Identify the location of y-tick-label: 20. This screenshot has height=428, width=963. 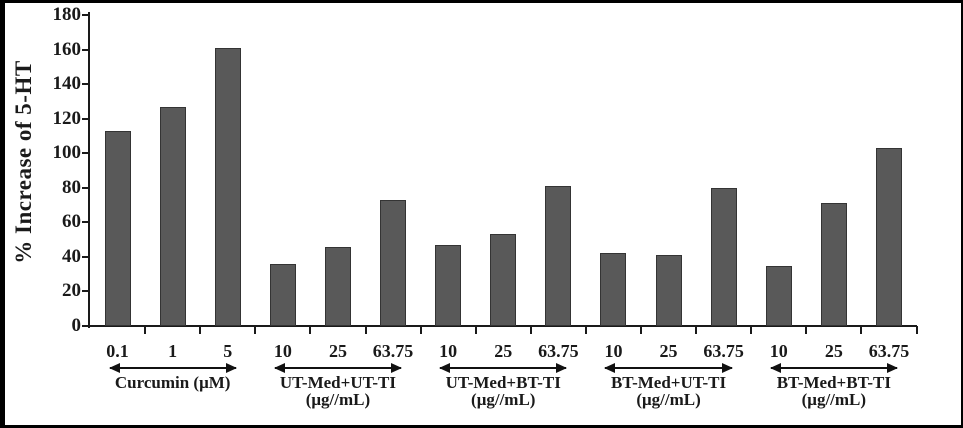
(71, 291).